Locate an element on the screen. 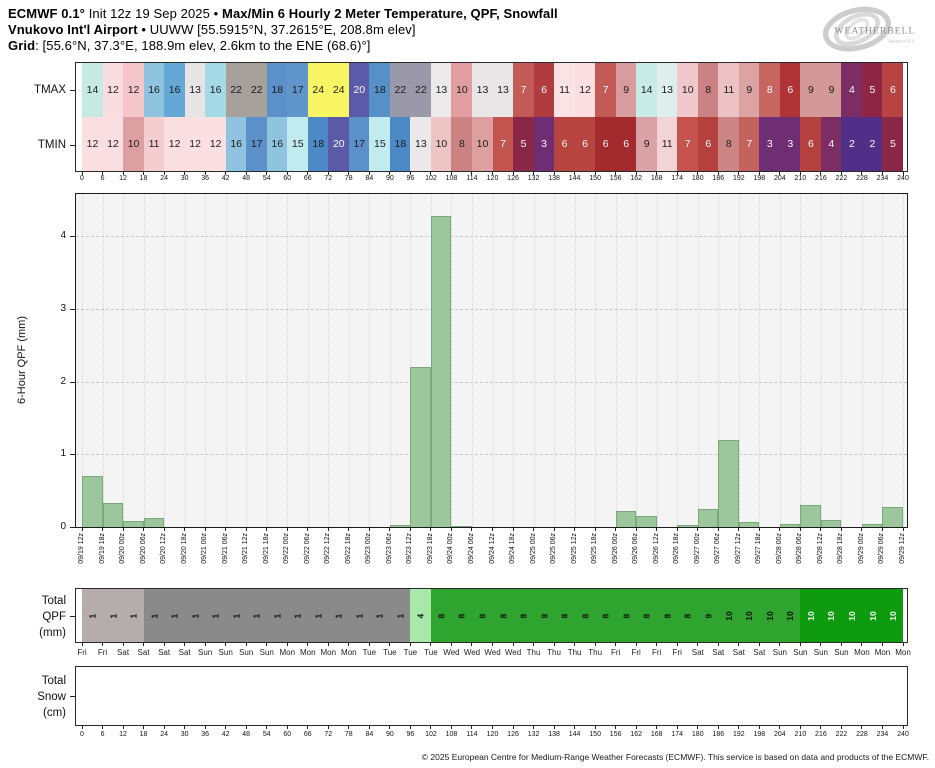  tmax-row-label: TMAX is located at coordinates (50, 90).